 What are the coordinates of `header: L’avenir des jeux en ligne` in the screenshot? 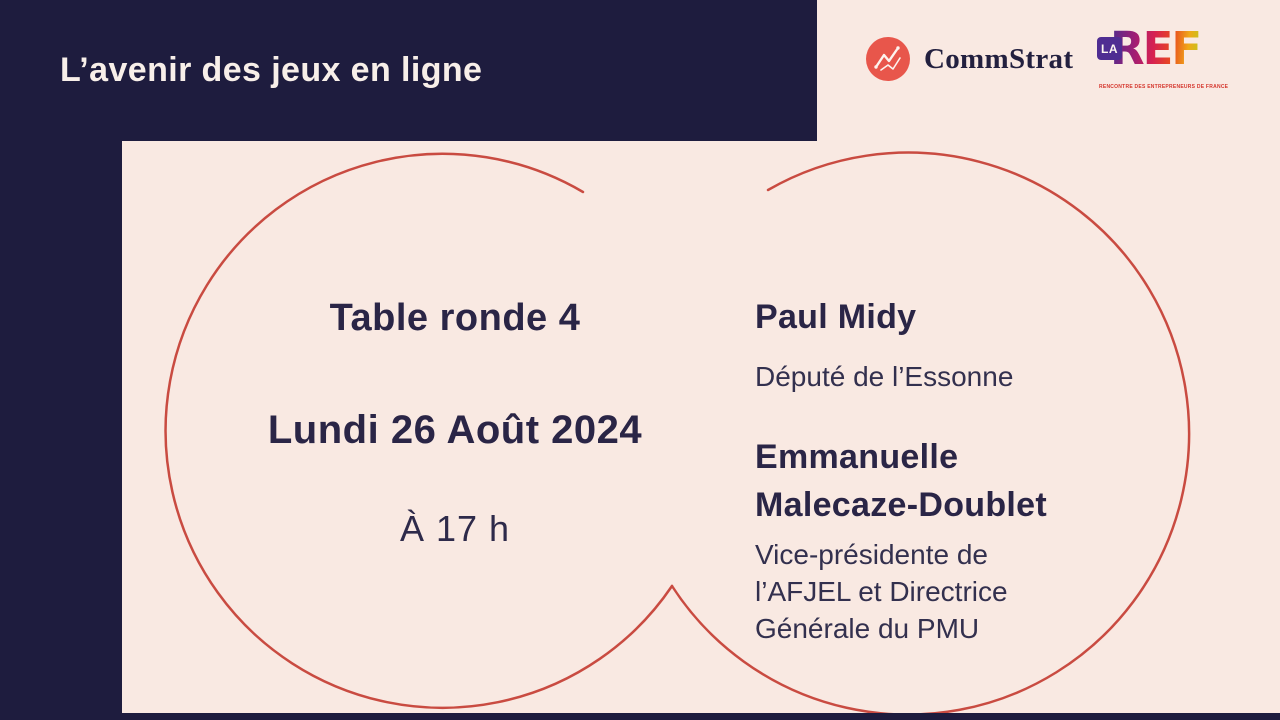 It's located at (408, 70).